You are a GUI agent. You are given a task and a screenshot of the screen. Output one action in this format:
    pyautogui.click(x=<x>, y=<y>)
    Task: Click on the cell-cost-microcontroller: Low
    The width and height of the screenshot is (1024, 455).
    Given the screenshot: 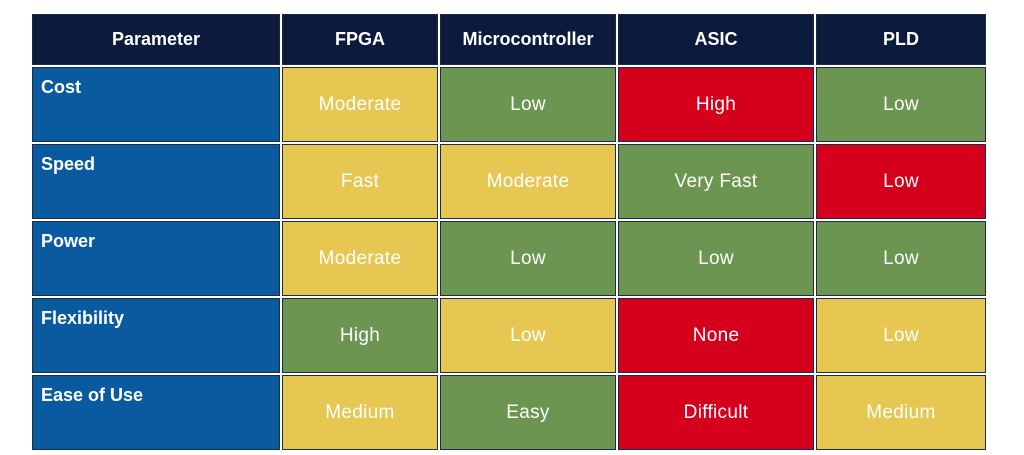 What is the action you would take?
    pyautogui.click(x=528, y=104)
    